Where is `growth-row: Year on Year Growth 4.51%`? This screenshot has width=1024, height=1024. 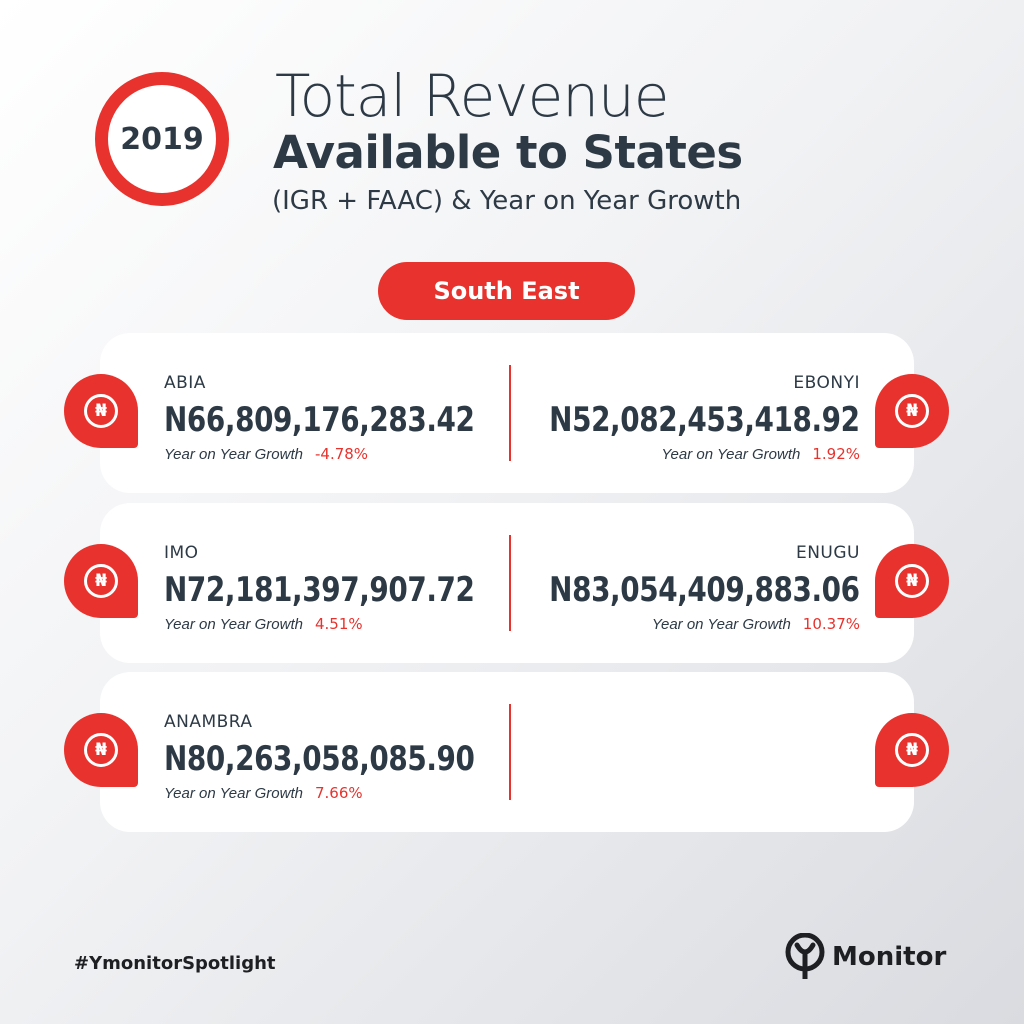
growth-row: Year on Year Growth 4.51% is located at coordinates (353, 624).